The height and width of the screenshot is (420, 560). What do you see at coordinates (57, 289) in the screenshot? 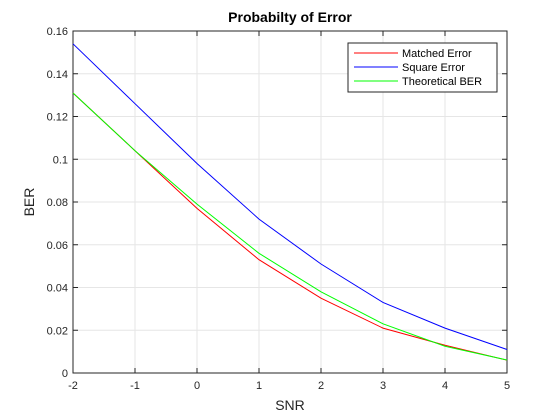
I see `y-tick-label: 0.04` at bounding box center [57, 289].